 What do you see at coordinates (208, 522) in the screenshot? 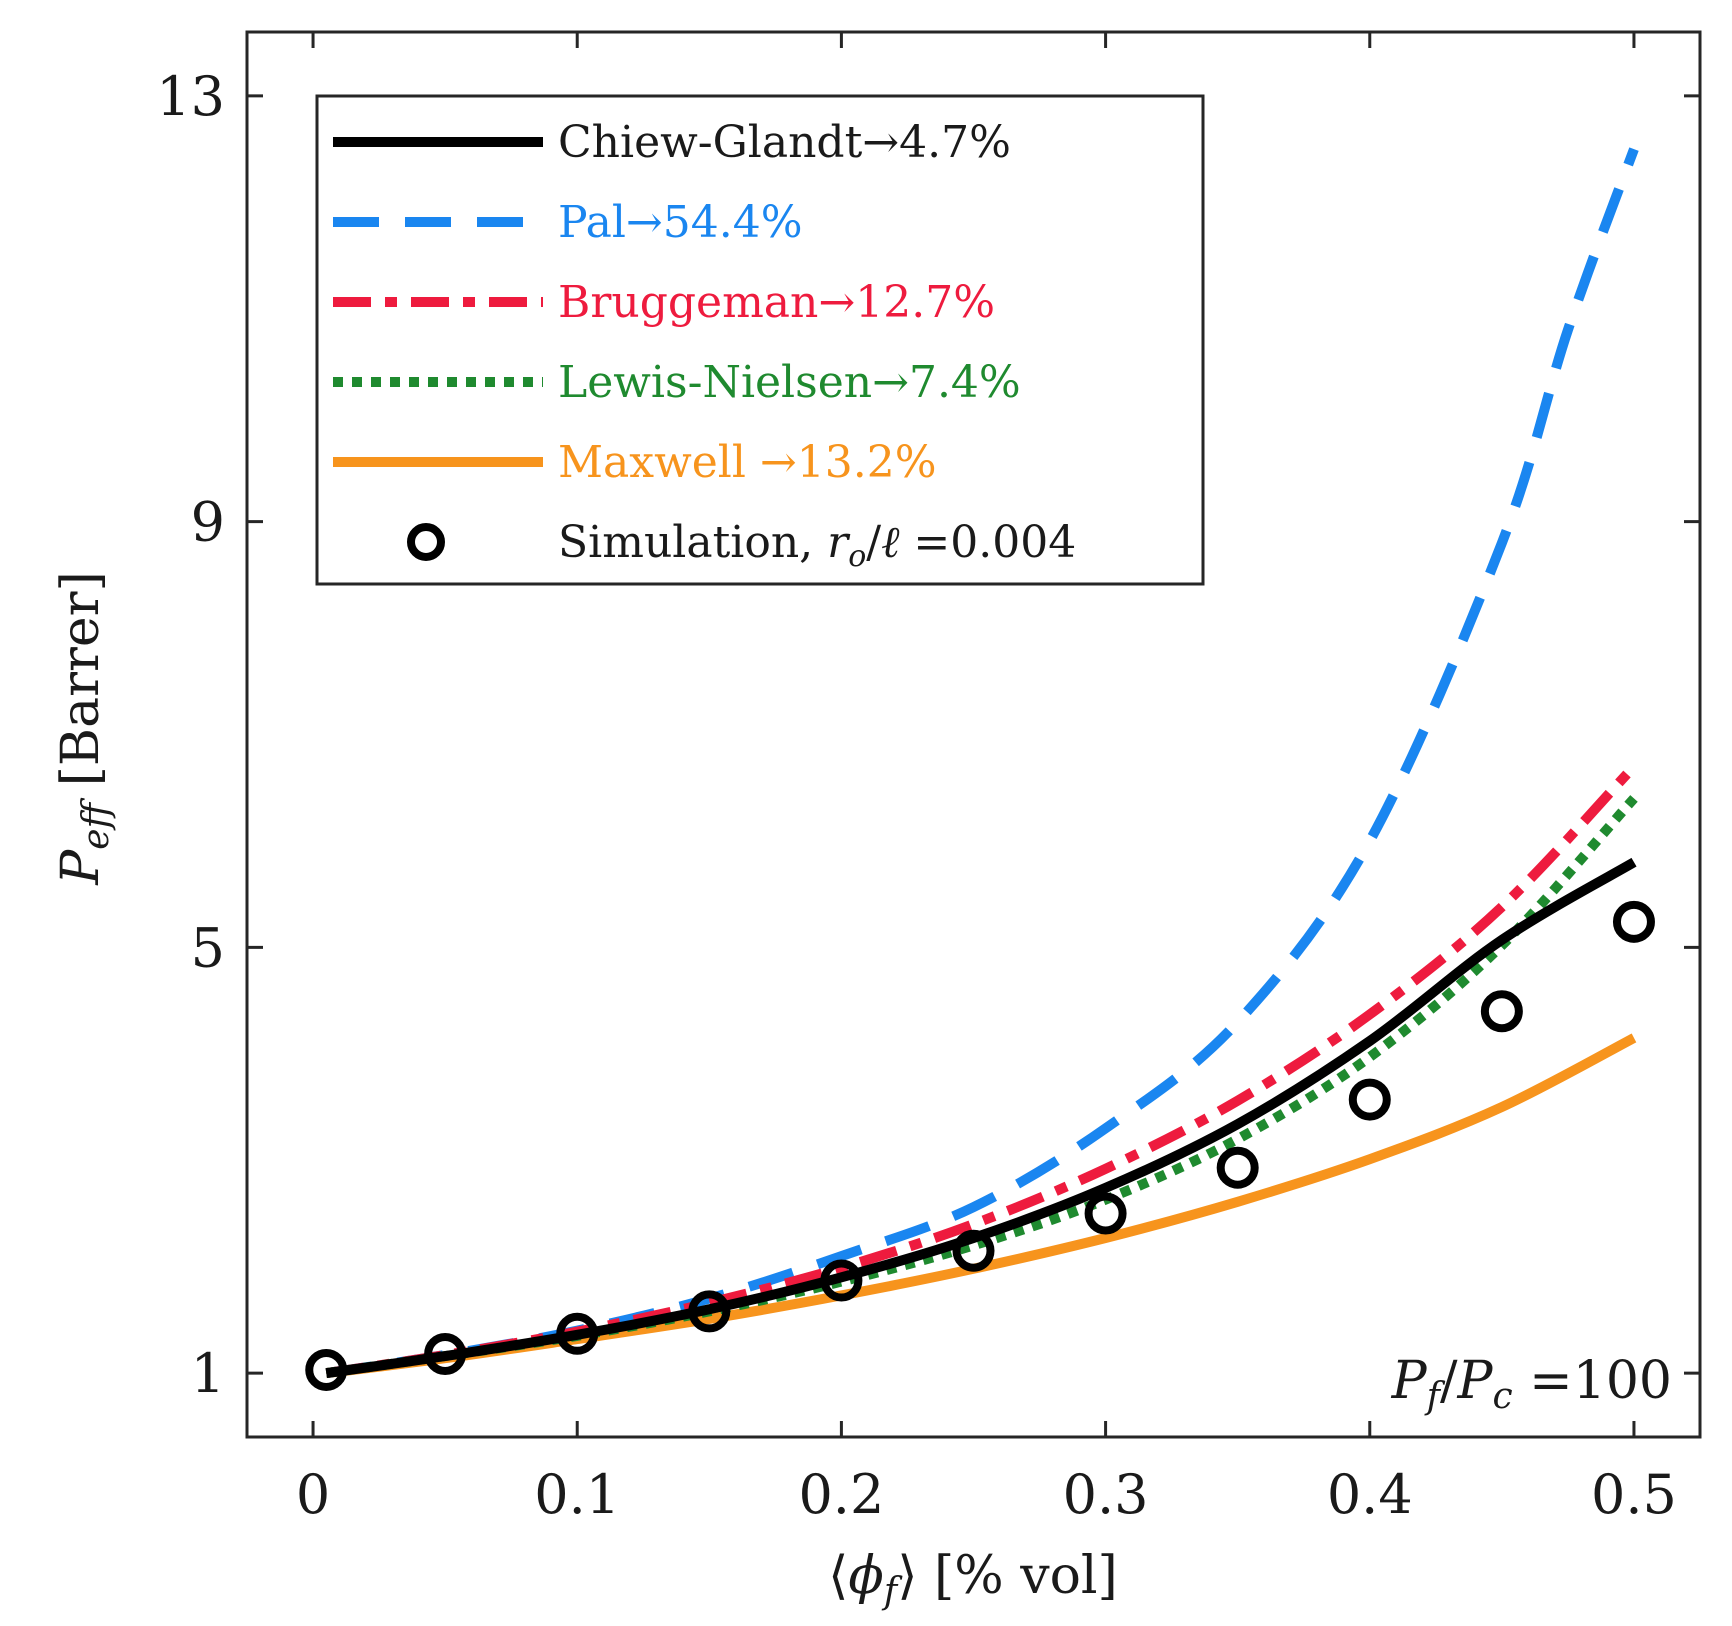
I see `y-tick-label: 9` at bounding box center [208, 522].